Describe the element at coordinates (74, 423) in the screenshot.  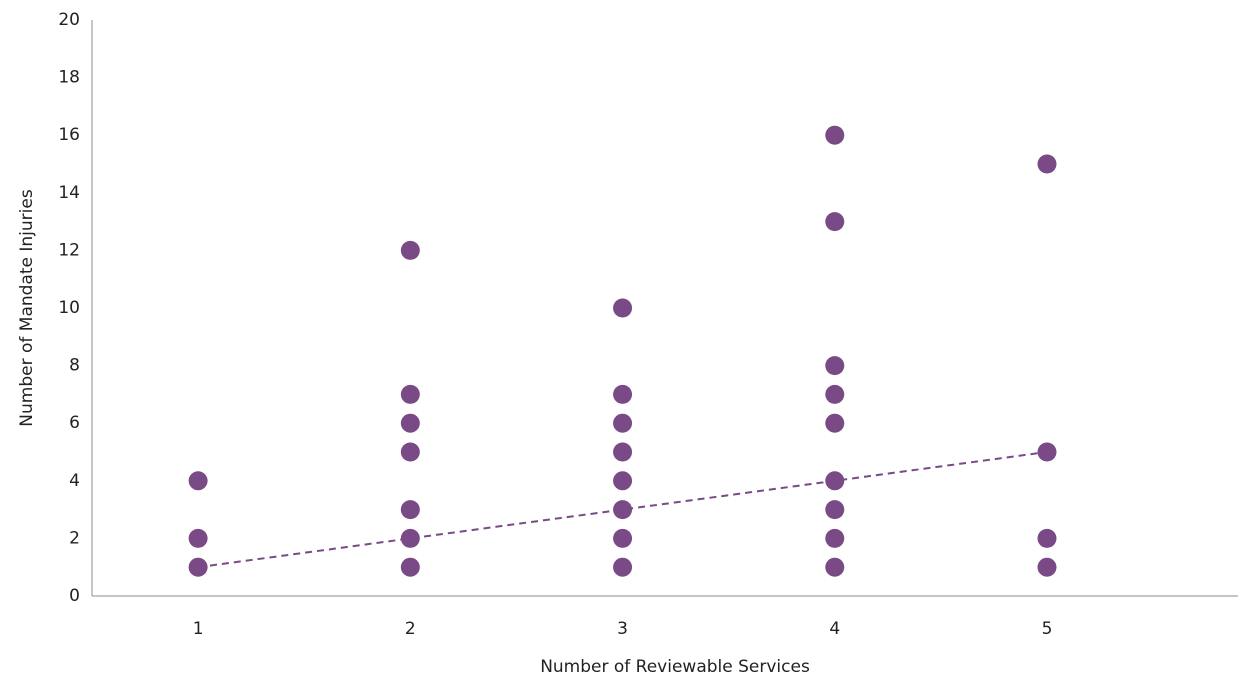
I see `y-tick-label: 6` at that location.